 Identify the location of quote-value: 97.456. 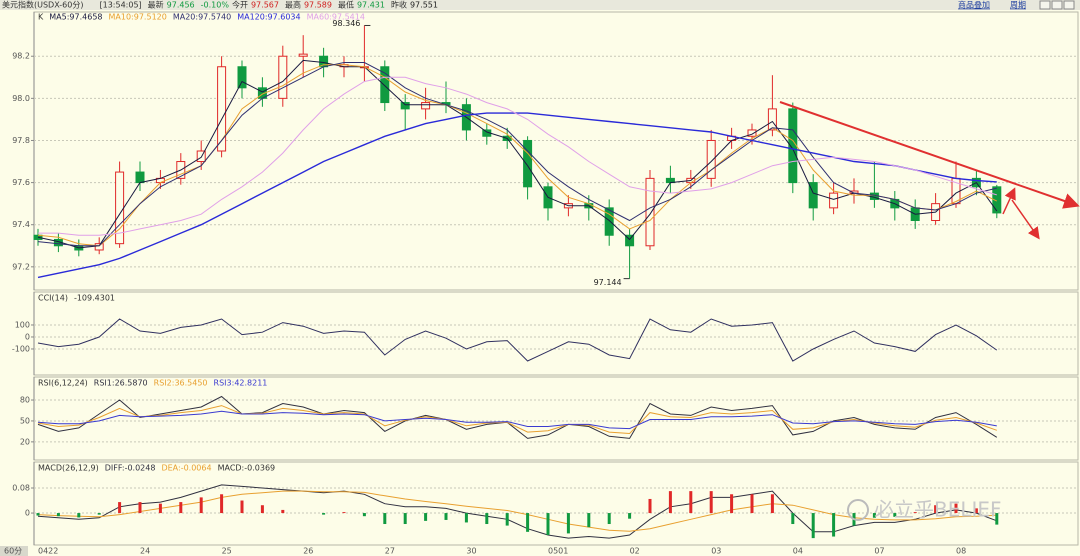
(181, 5).